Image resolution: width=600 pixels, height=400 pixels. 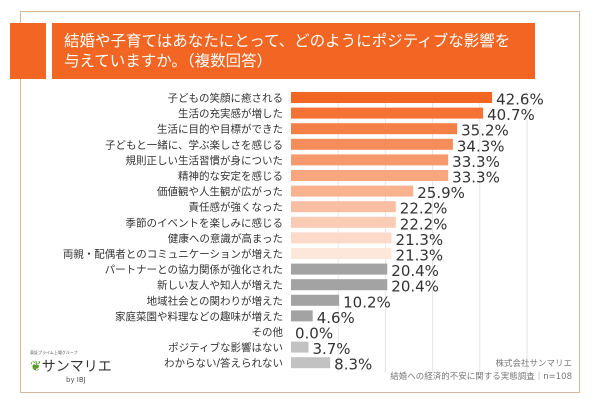 What do you see at coordinates (520, 100) in the screenshot?
I see `value-label: 42.6%` at bounding box center [520, 100].